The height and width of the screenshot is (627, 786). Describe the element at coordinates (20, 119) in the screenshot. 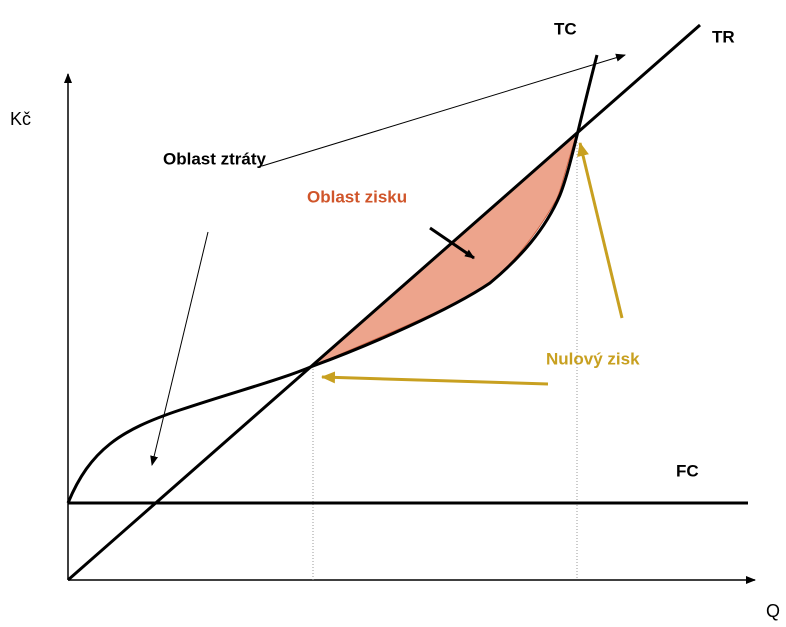

I see `y-axis-label: Kč` at that location.